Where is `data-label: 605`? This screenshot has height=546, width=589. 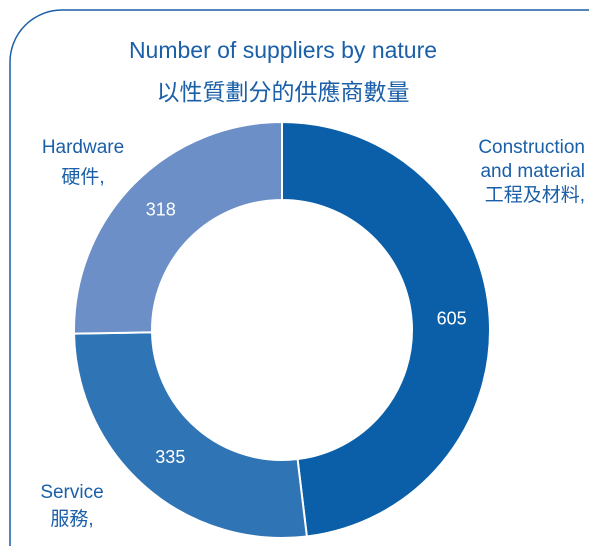 data-label: 605 is located at coordinates (452, 319).